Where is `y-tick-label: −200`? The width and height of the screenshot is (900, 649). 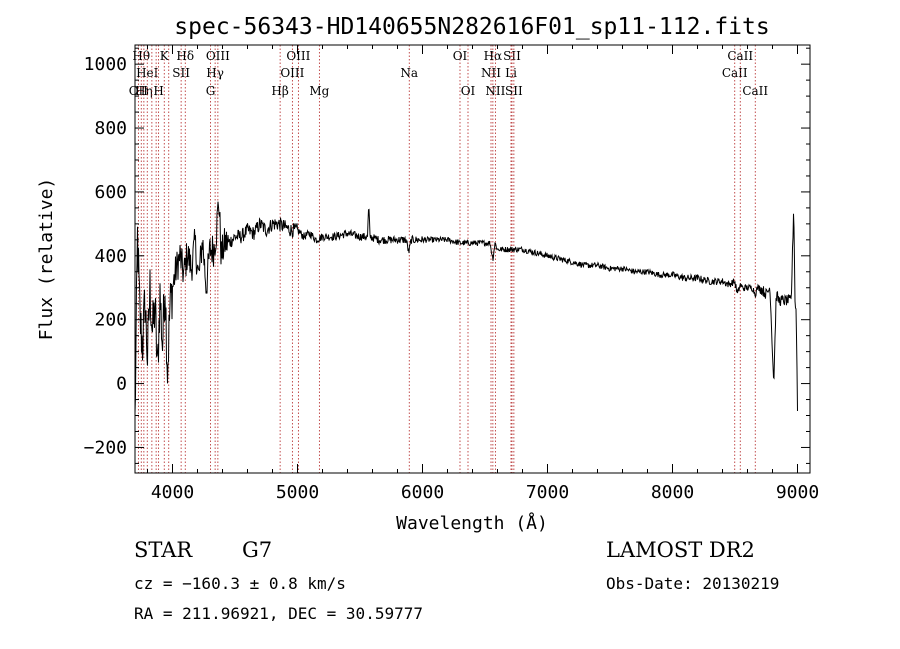 y-tick-label: −200 is located at coordinates (105, 447).